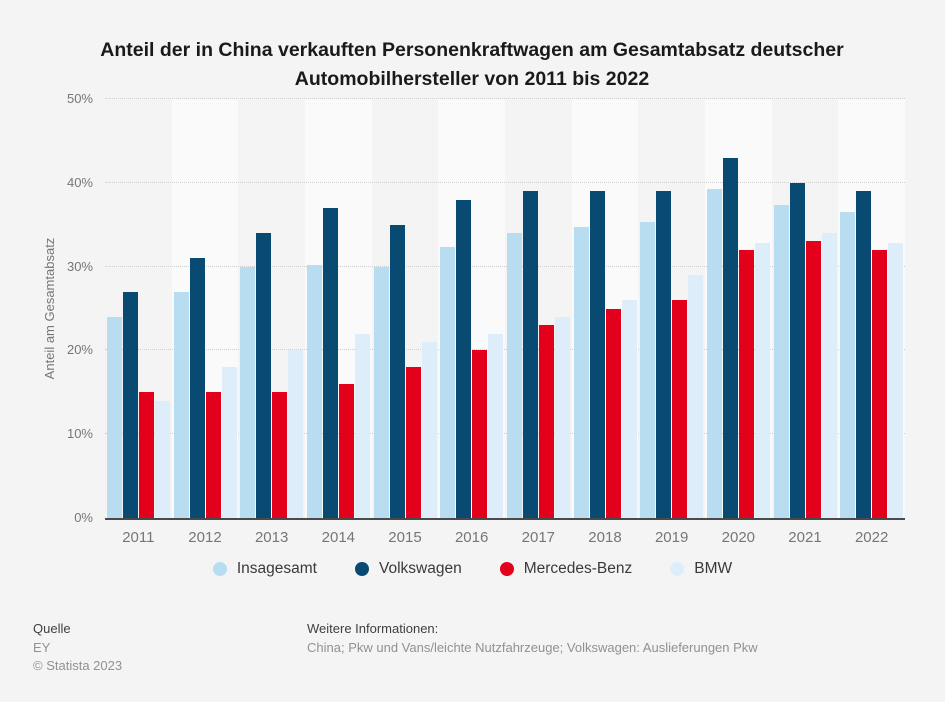 This screenshot has width=945, height=702. I want to click on x-tick-2015: 2015, so click(405, 537).